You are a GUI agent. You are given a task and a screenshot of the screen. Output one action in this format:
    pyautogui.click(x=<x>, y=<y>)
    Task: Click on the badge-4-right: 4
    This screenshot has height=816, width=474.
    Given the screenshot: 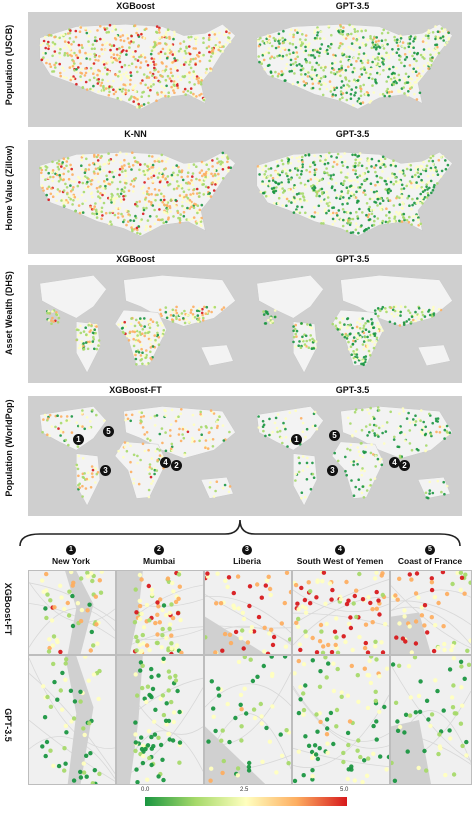 What is the action you would take?
    pyautogui.click(x=394, y=462)
    